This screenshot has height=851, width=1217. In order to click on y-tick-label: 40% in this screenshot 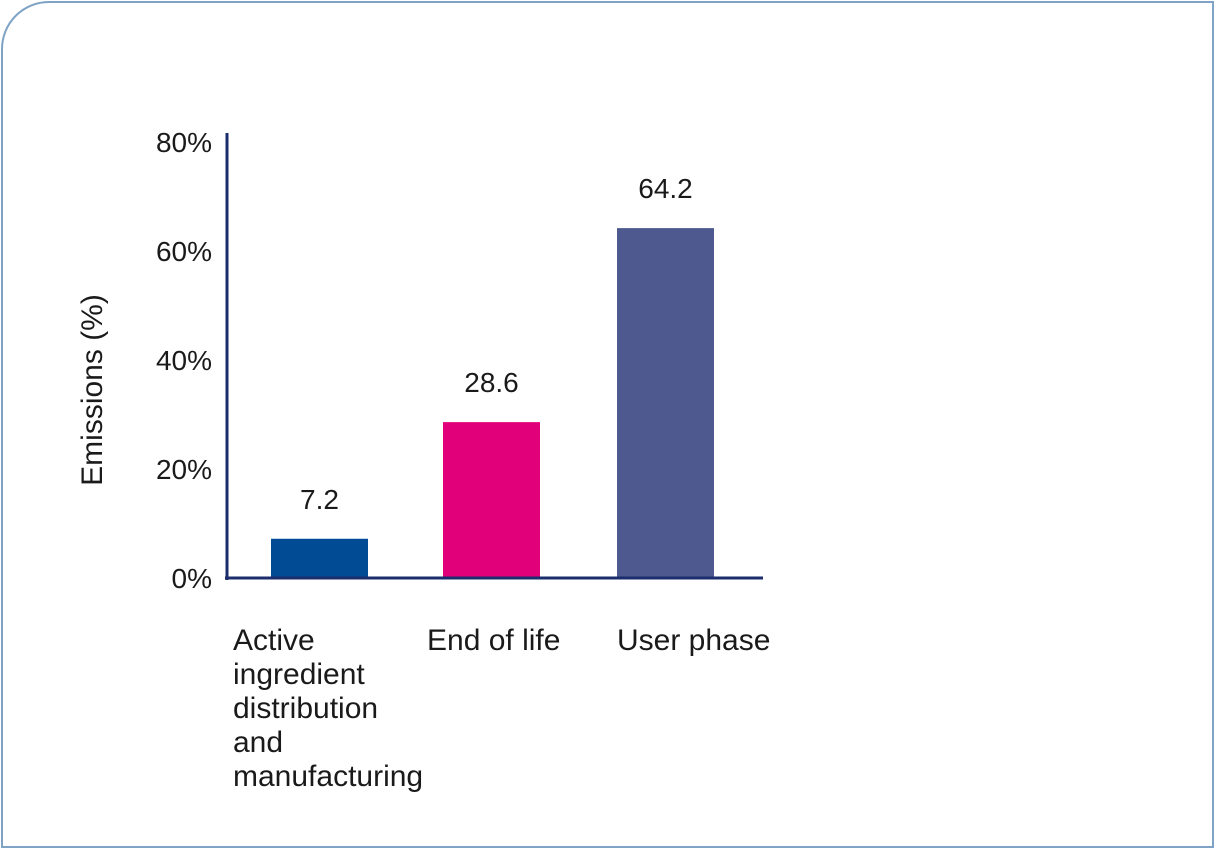, I will do `click(184, 360)`.